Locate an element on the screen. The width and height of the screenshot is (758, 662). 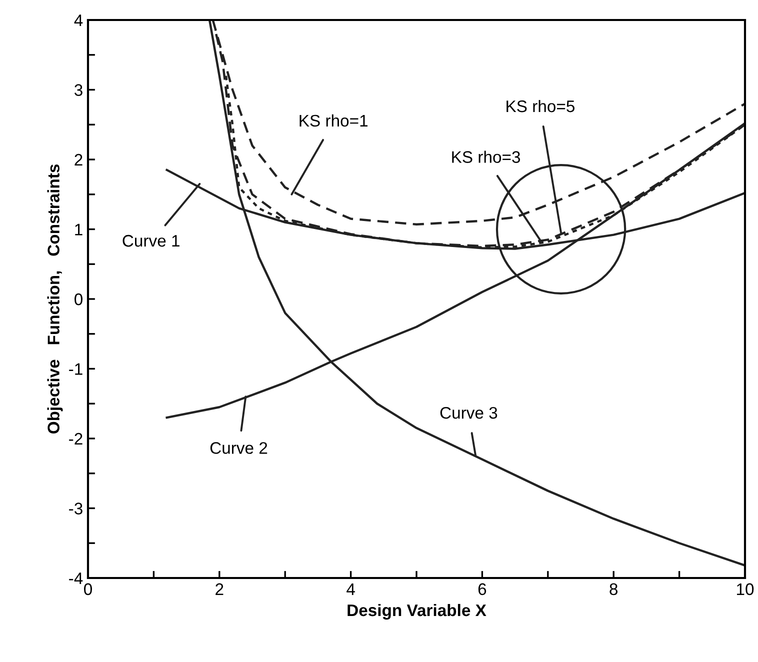
annotation: Curve 3 is located at coordinates (469, 412).